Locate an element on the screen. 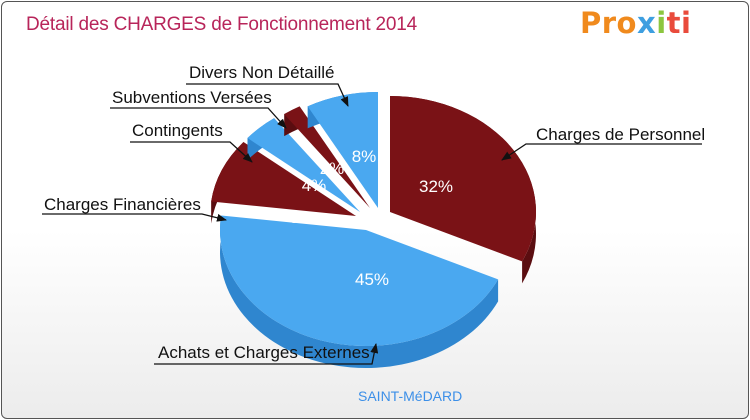 This screenshot has height=420, width=750. category-label: Charges de Personnel is located at coordinates (620, 134).